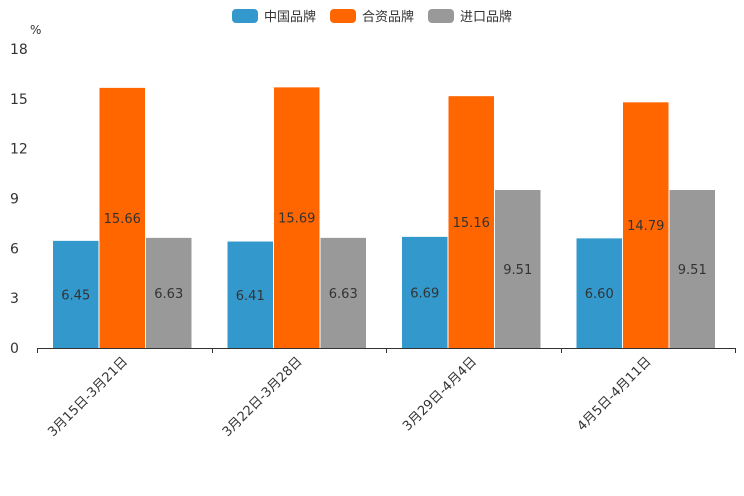  What do you see at coordinates (35, 30) in the screenshot?
I see `y-axis-unit-label: %` at bounding box center [35, 30].